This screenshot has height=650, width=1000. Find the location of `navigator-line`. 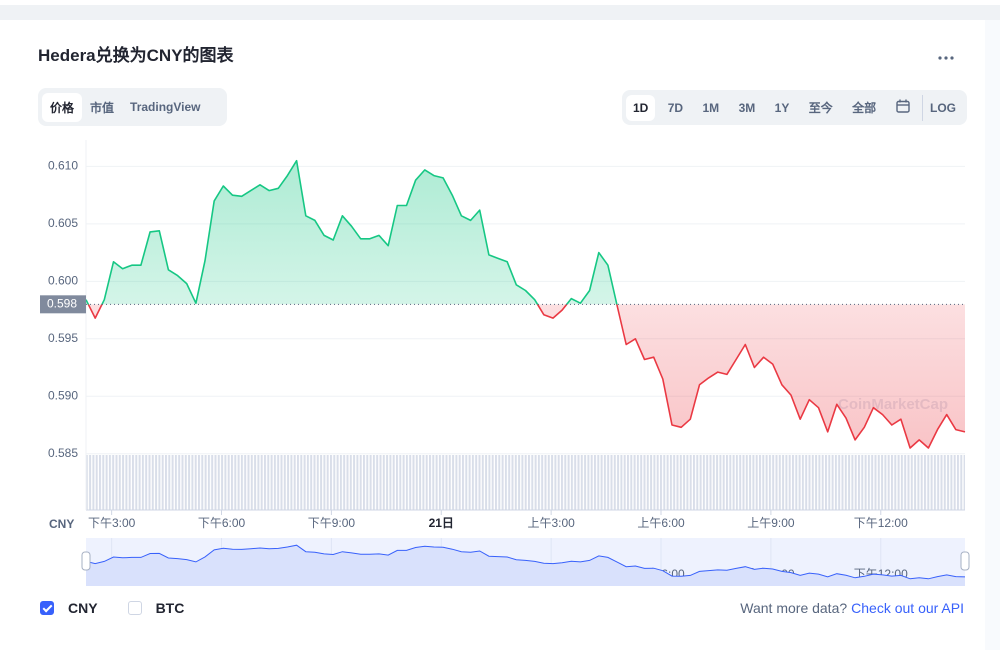

navigator-line is located at coordinates (525, 562).